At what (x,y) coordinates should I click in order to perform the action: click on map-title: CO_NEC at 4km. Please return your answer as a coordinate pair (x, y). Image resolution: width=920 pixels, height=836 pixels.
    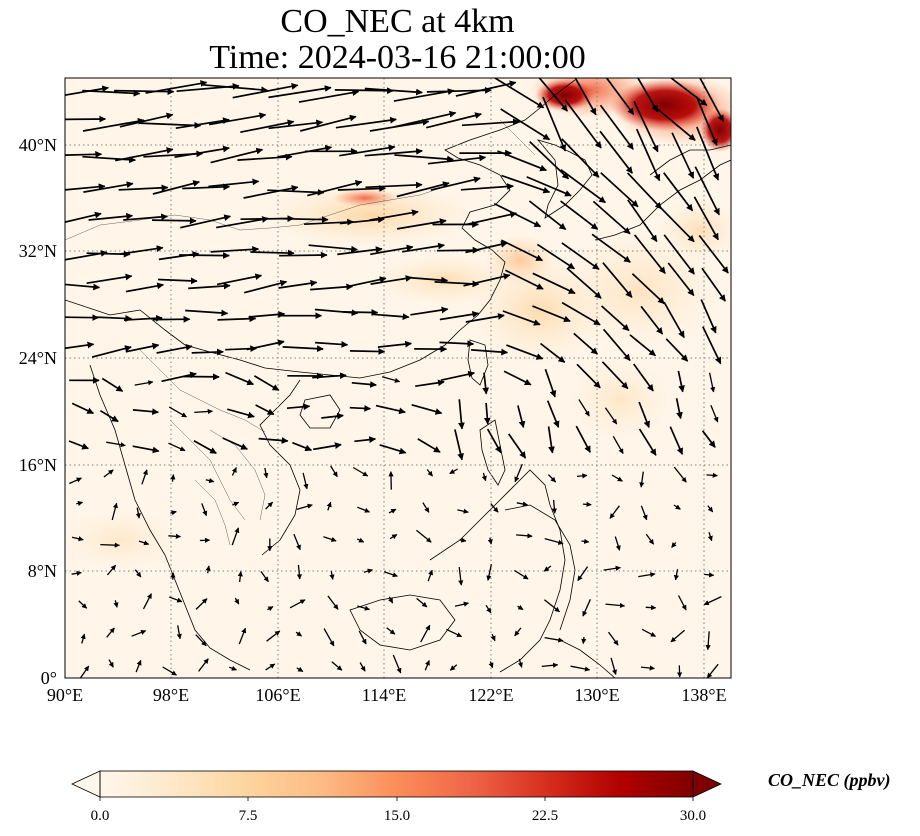
    Looking at the image, I should click on (397, 21).